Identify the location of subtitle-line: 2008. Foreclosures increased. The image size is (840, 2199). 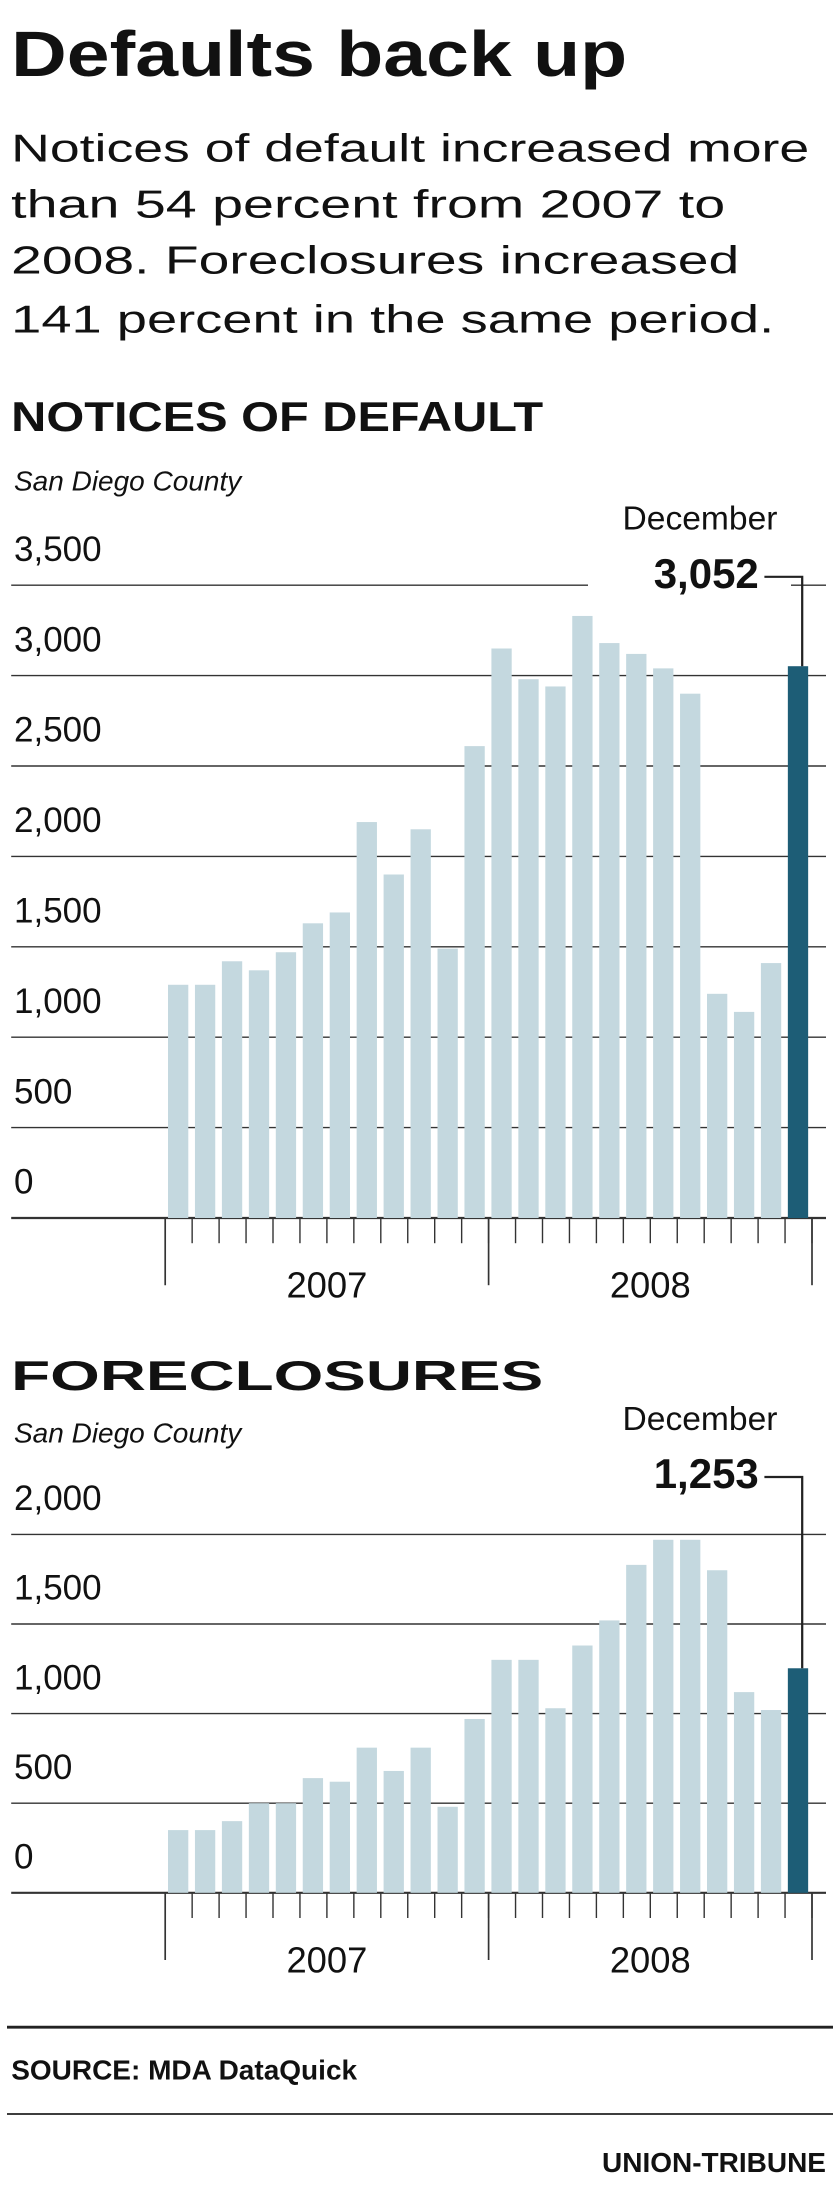
(375, 261).